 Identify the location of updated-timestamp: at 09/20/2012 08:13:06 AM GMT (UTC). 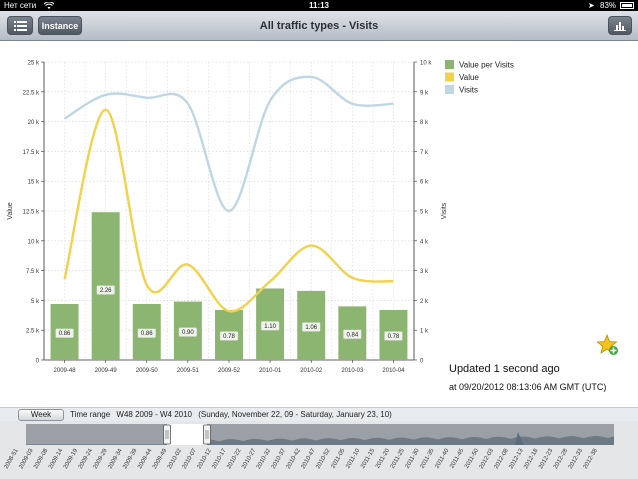
(528, 387).